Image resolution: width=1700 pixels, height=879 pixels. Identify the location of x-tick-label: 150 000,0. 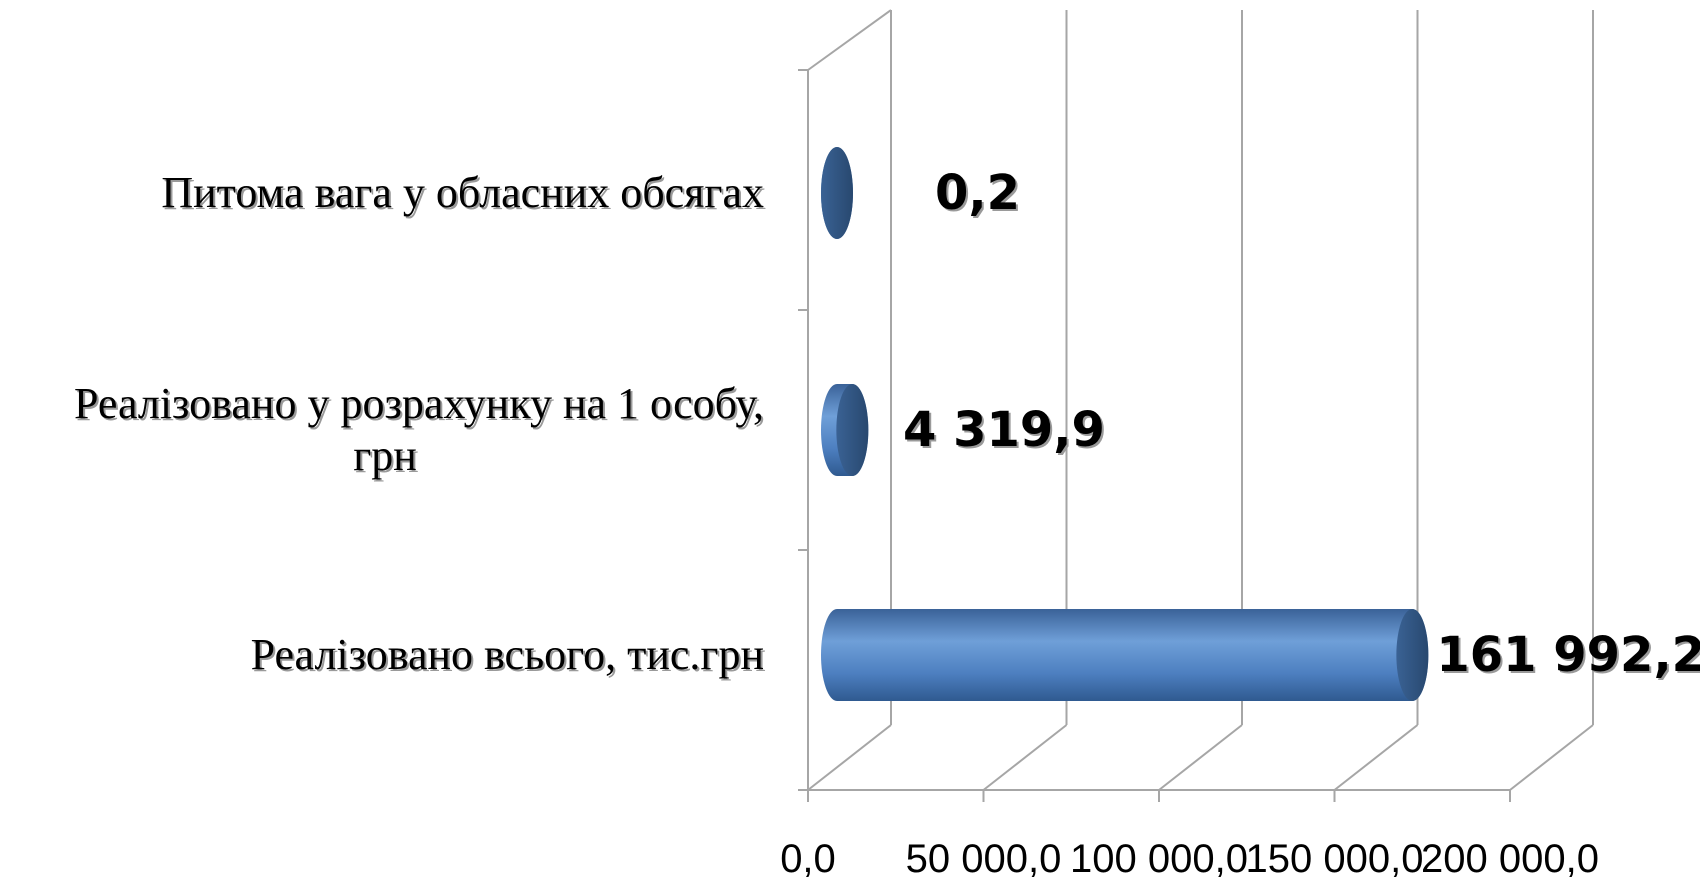
(1335, 858).